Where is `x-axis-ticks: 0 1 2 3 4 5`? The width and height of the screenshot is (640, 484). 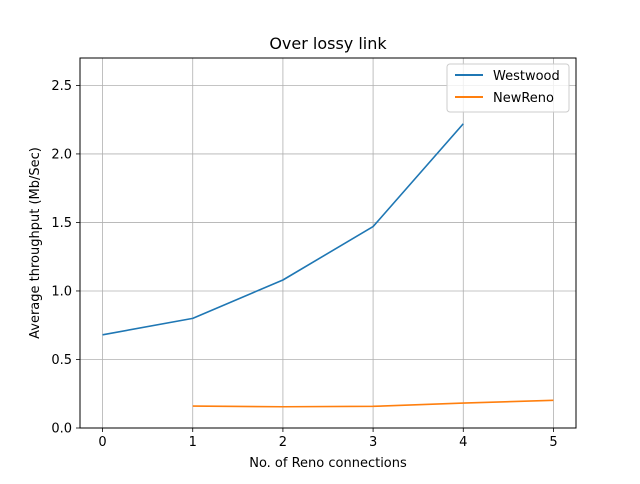
x-axis-ticks: 0 1 2 3 4 5 is located at coordinates (328, 439).